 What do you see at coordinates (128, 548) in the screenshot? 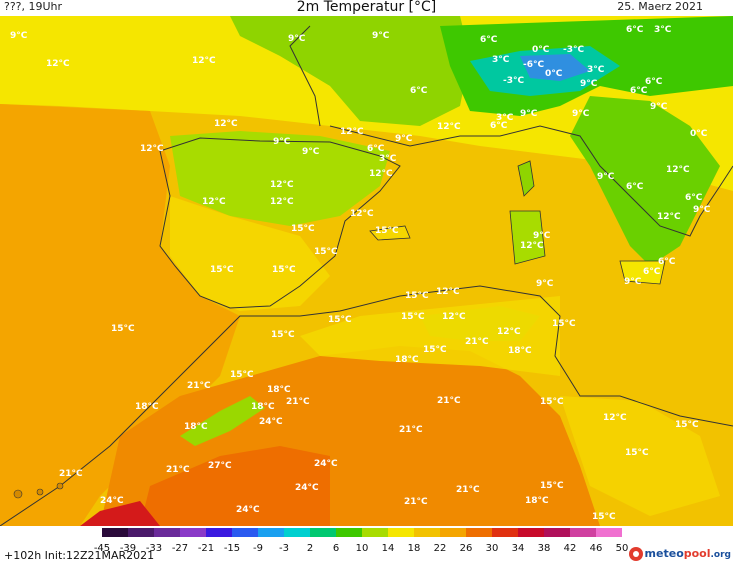
I see `colorbar-tick-label: -39` at bounding box center [128, 548].